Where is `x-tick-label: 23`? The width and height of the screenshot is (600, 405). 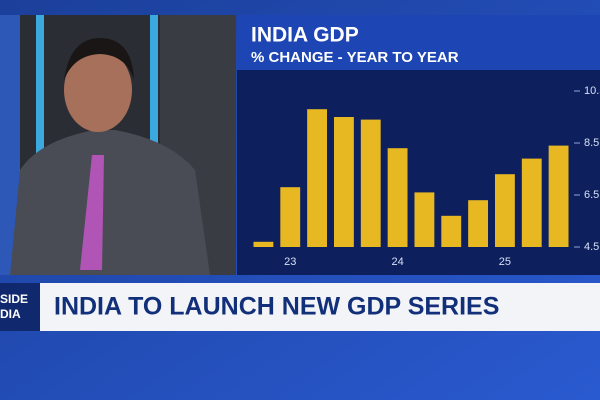
x-tick-label: 23 is located at coordinates (290, 262).